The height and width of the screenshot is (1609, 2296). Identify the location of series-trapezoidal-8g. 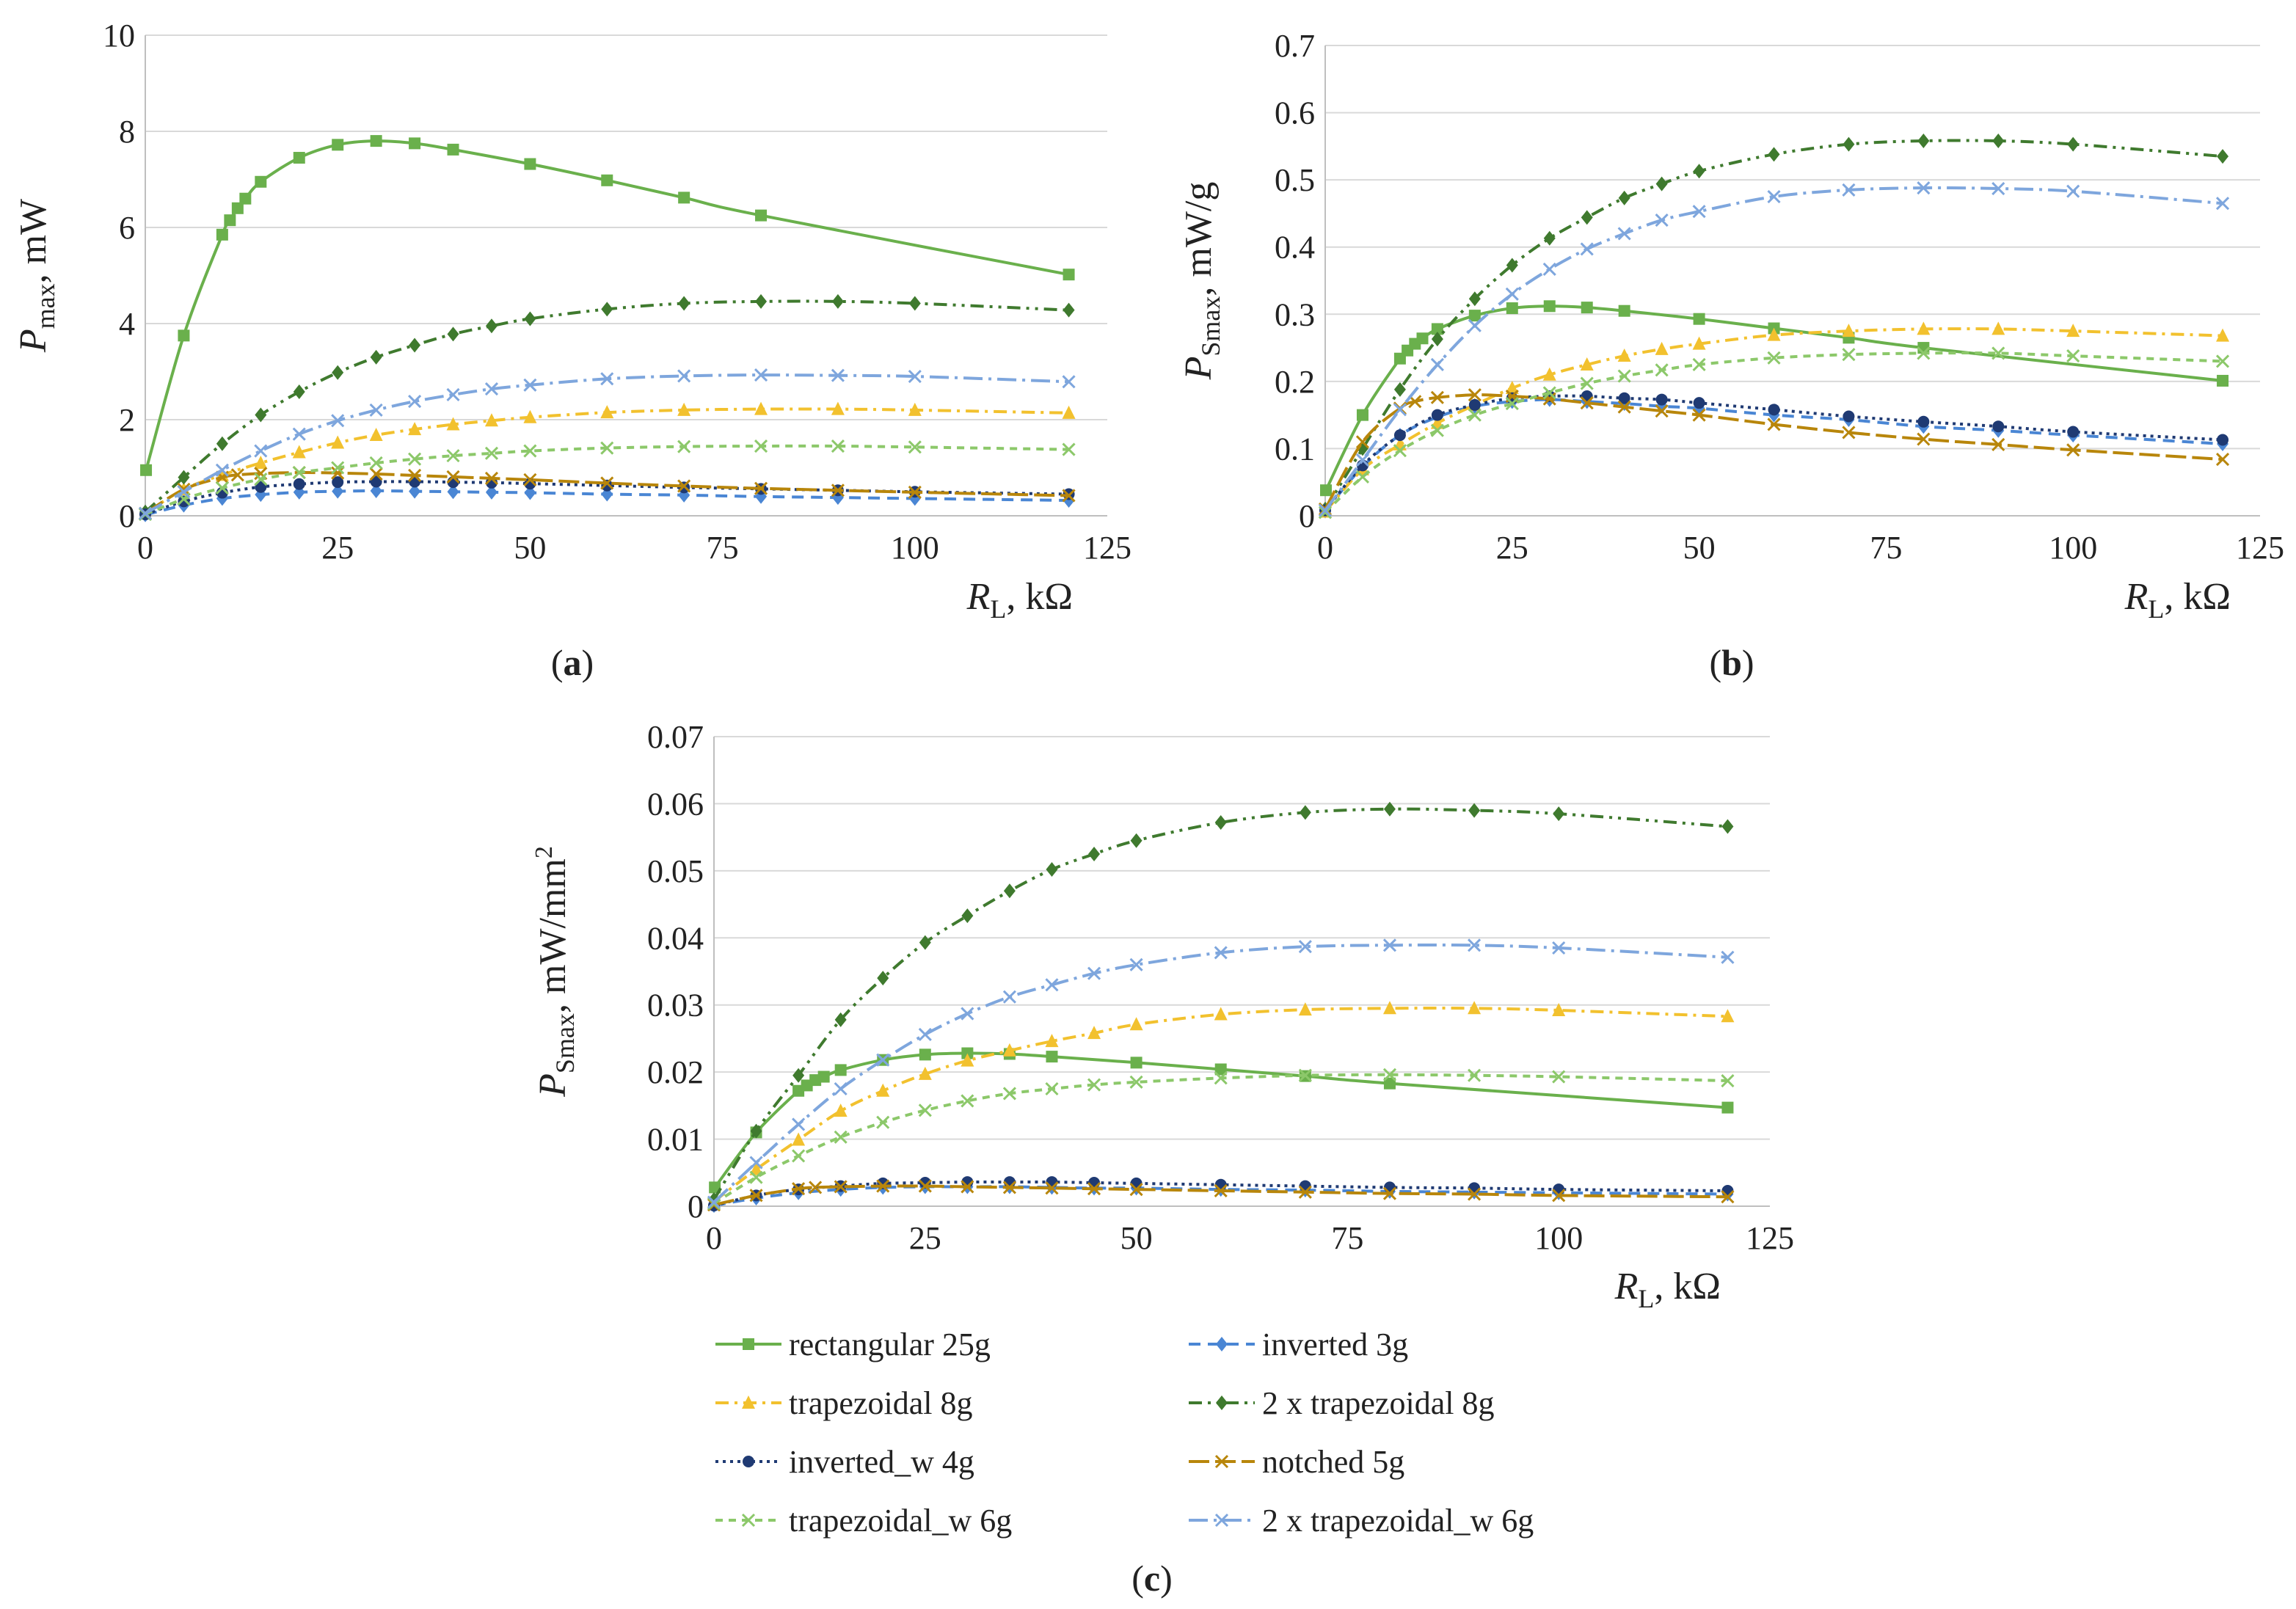
(1221, 1104).